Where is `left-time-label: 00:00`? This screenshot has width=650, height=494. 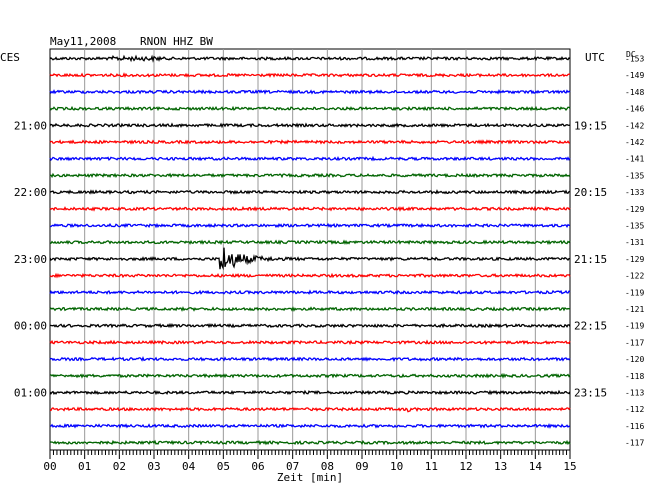 left-time-label: 00:00 is located at coordinates (30, 326).